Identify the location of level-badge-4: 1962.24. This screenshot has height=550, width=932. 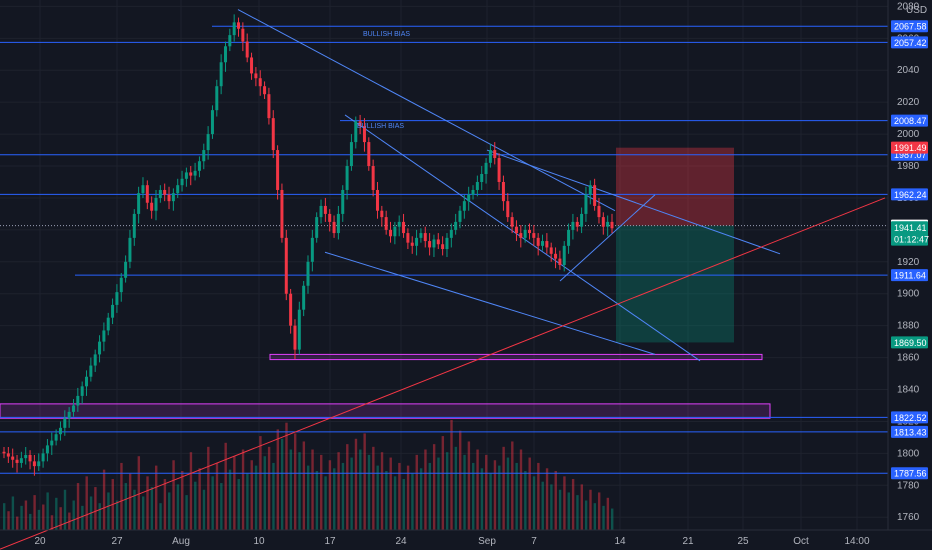
(910, 195).